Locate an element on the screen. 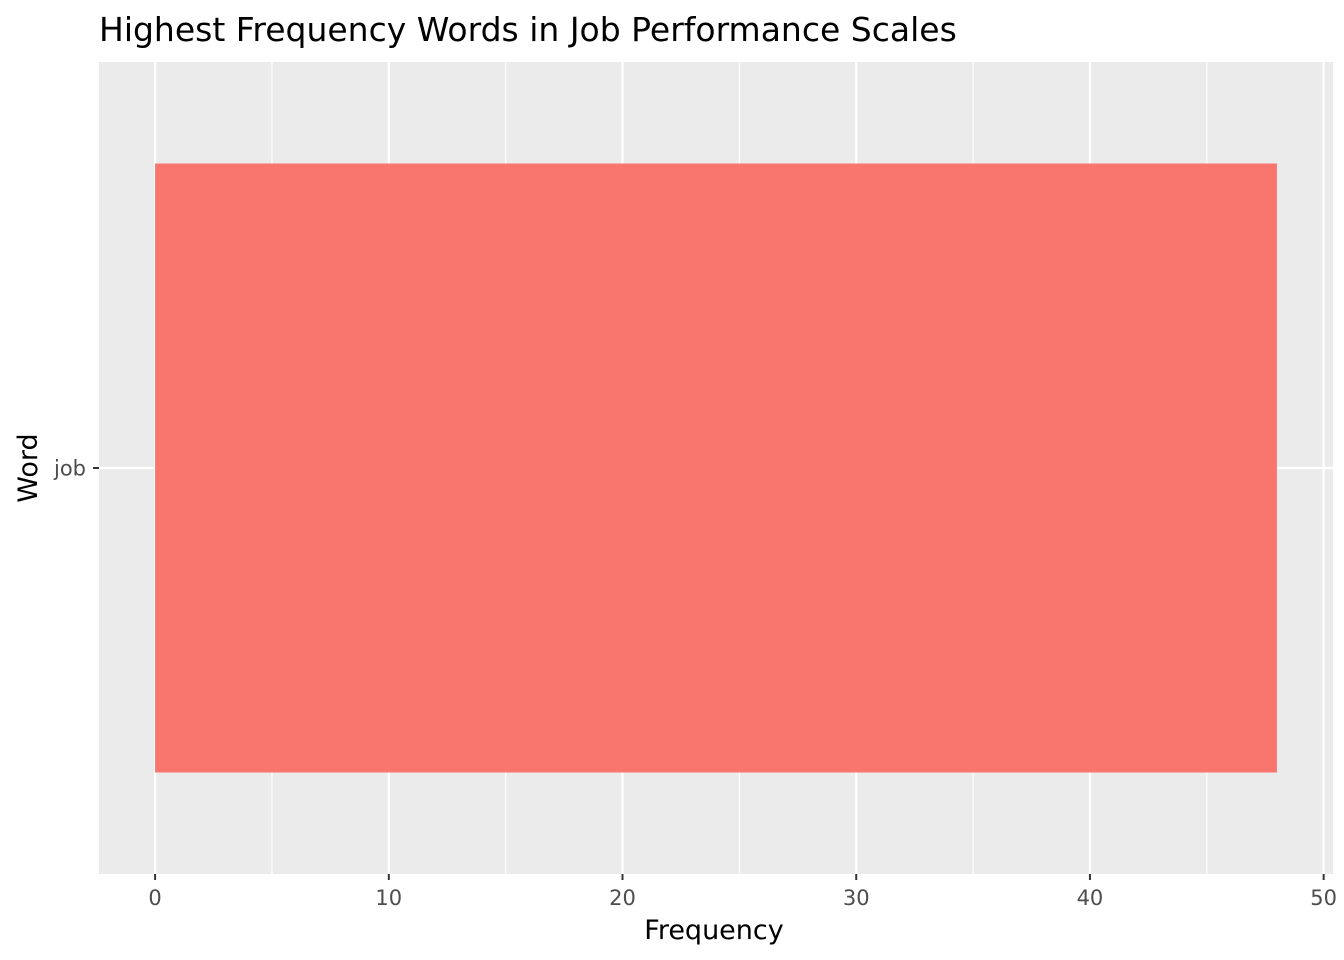  x-tick-label: 40 is located at coordinates (1090, 898).